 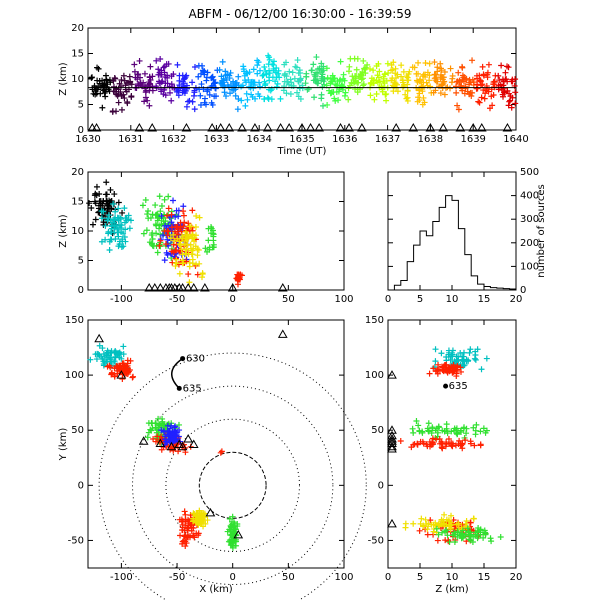 I want to click on y-tick-label: 20, so click(x=77, y=28).